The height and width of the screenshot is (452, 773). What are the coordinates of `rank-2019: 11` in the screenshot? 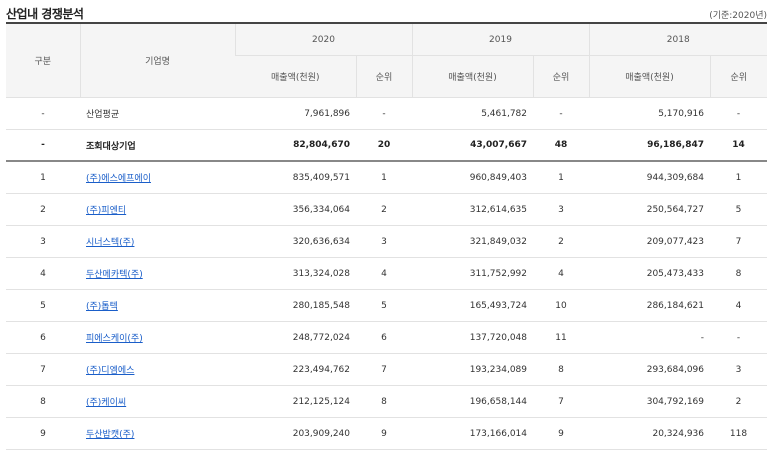 It's located at (561, 337).